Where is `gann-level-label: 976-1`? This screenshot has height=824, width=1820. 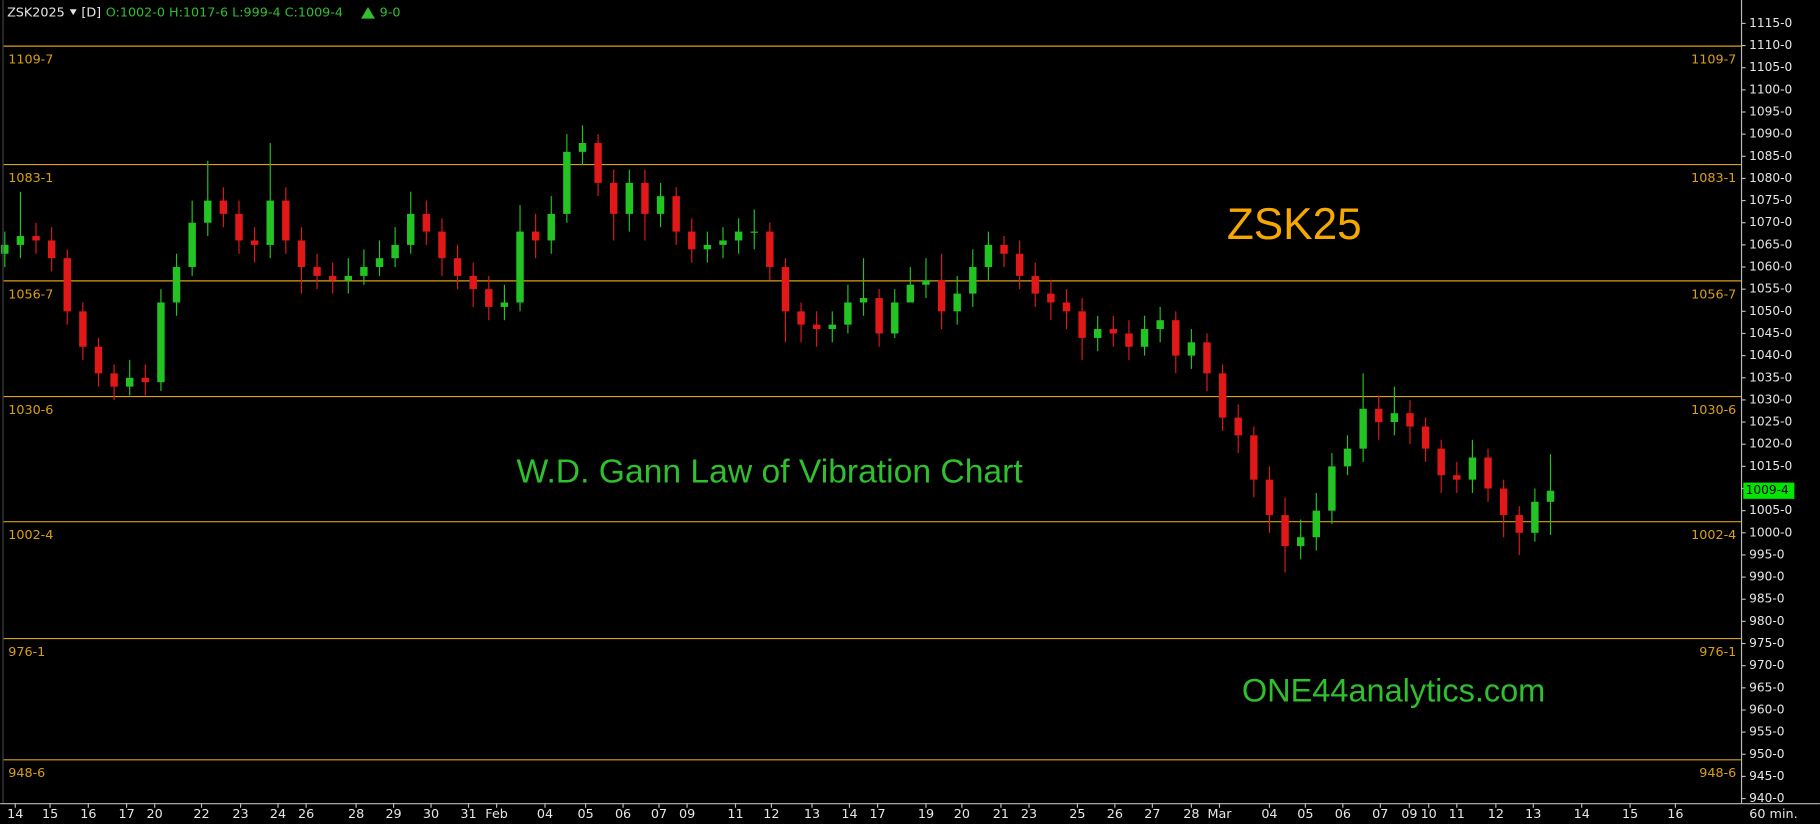 gann-level-label: 976-1 is located at coordinates (1717, 652).